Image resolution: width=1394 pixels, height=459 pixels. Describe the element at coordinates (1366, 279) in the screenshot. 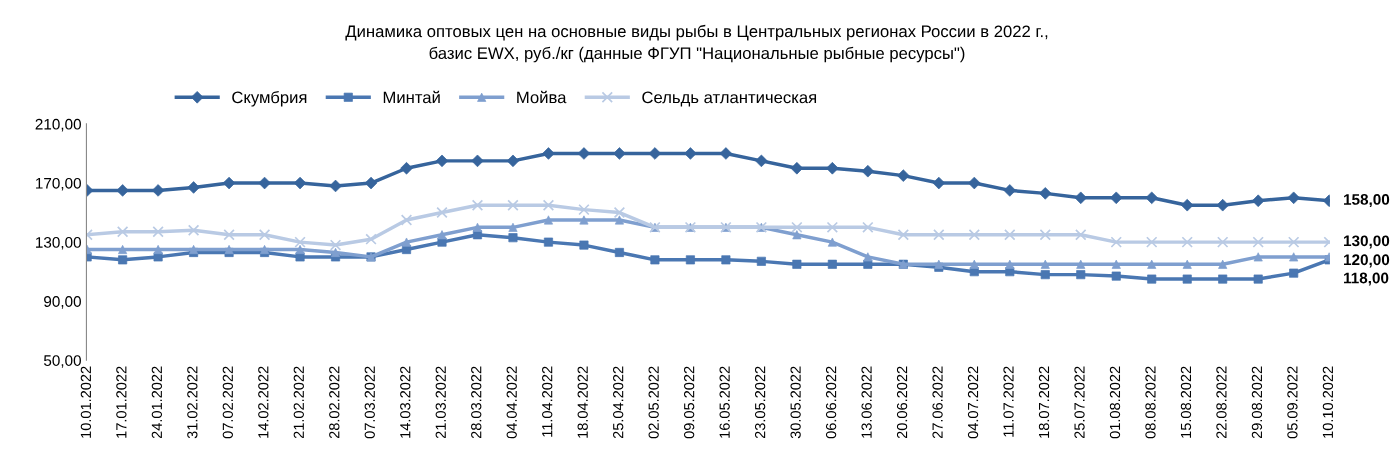

I see `annotation: 118,00` at that location.